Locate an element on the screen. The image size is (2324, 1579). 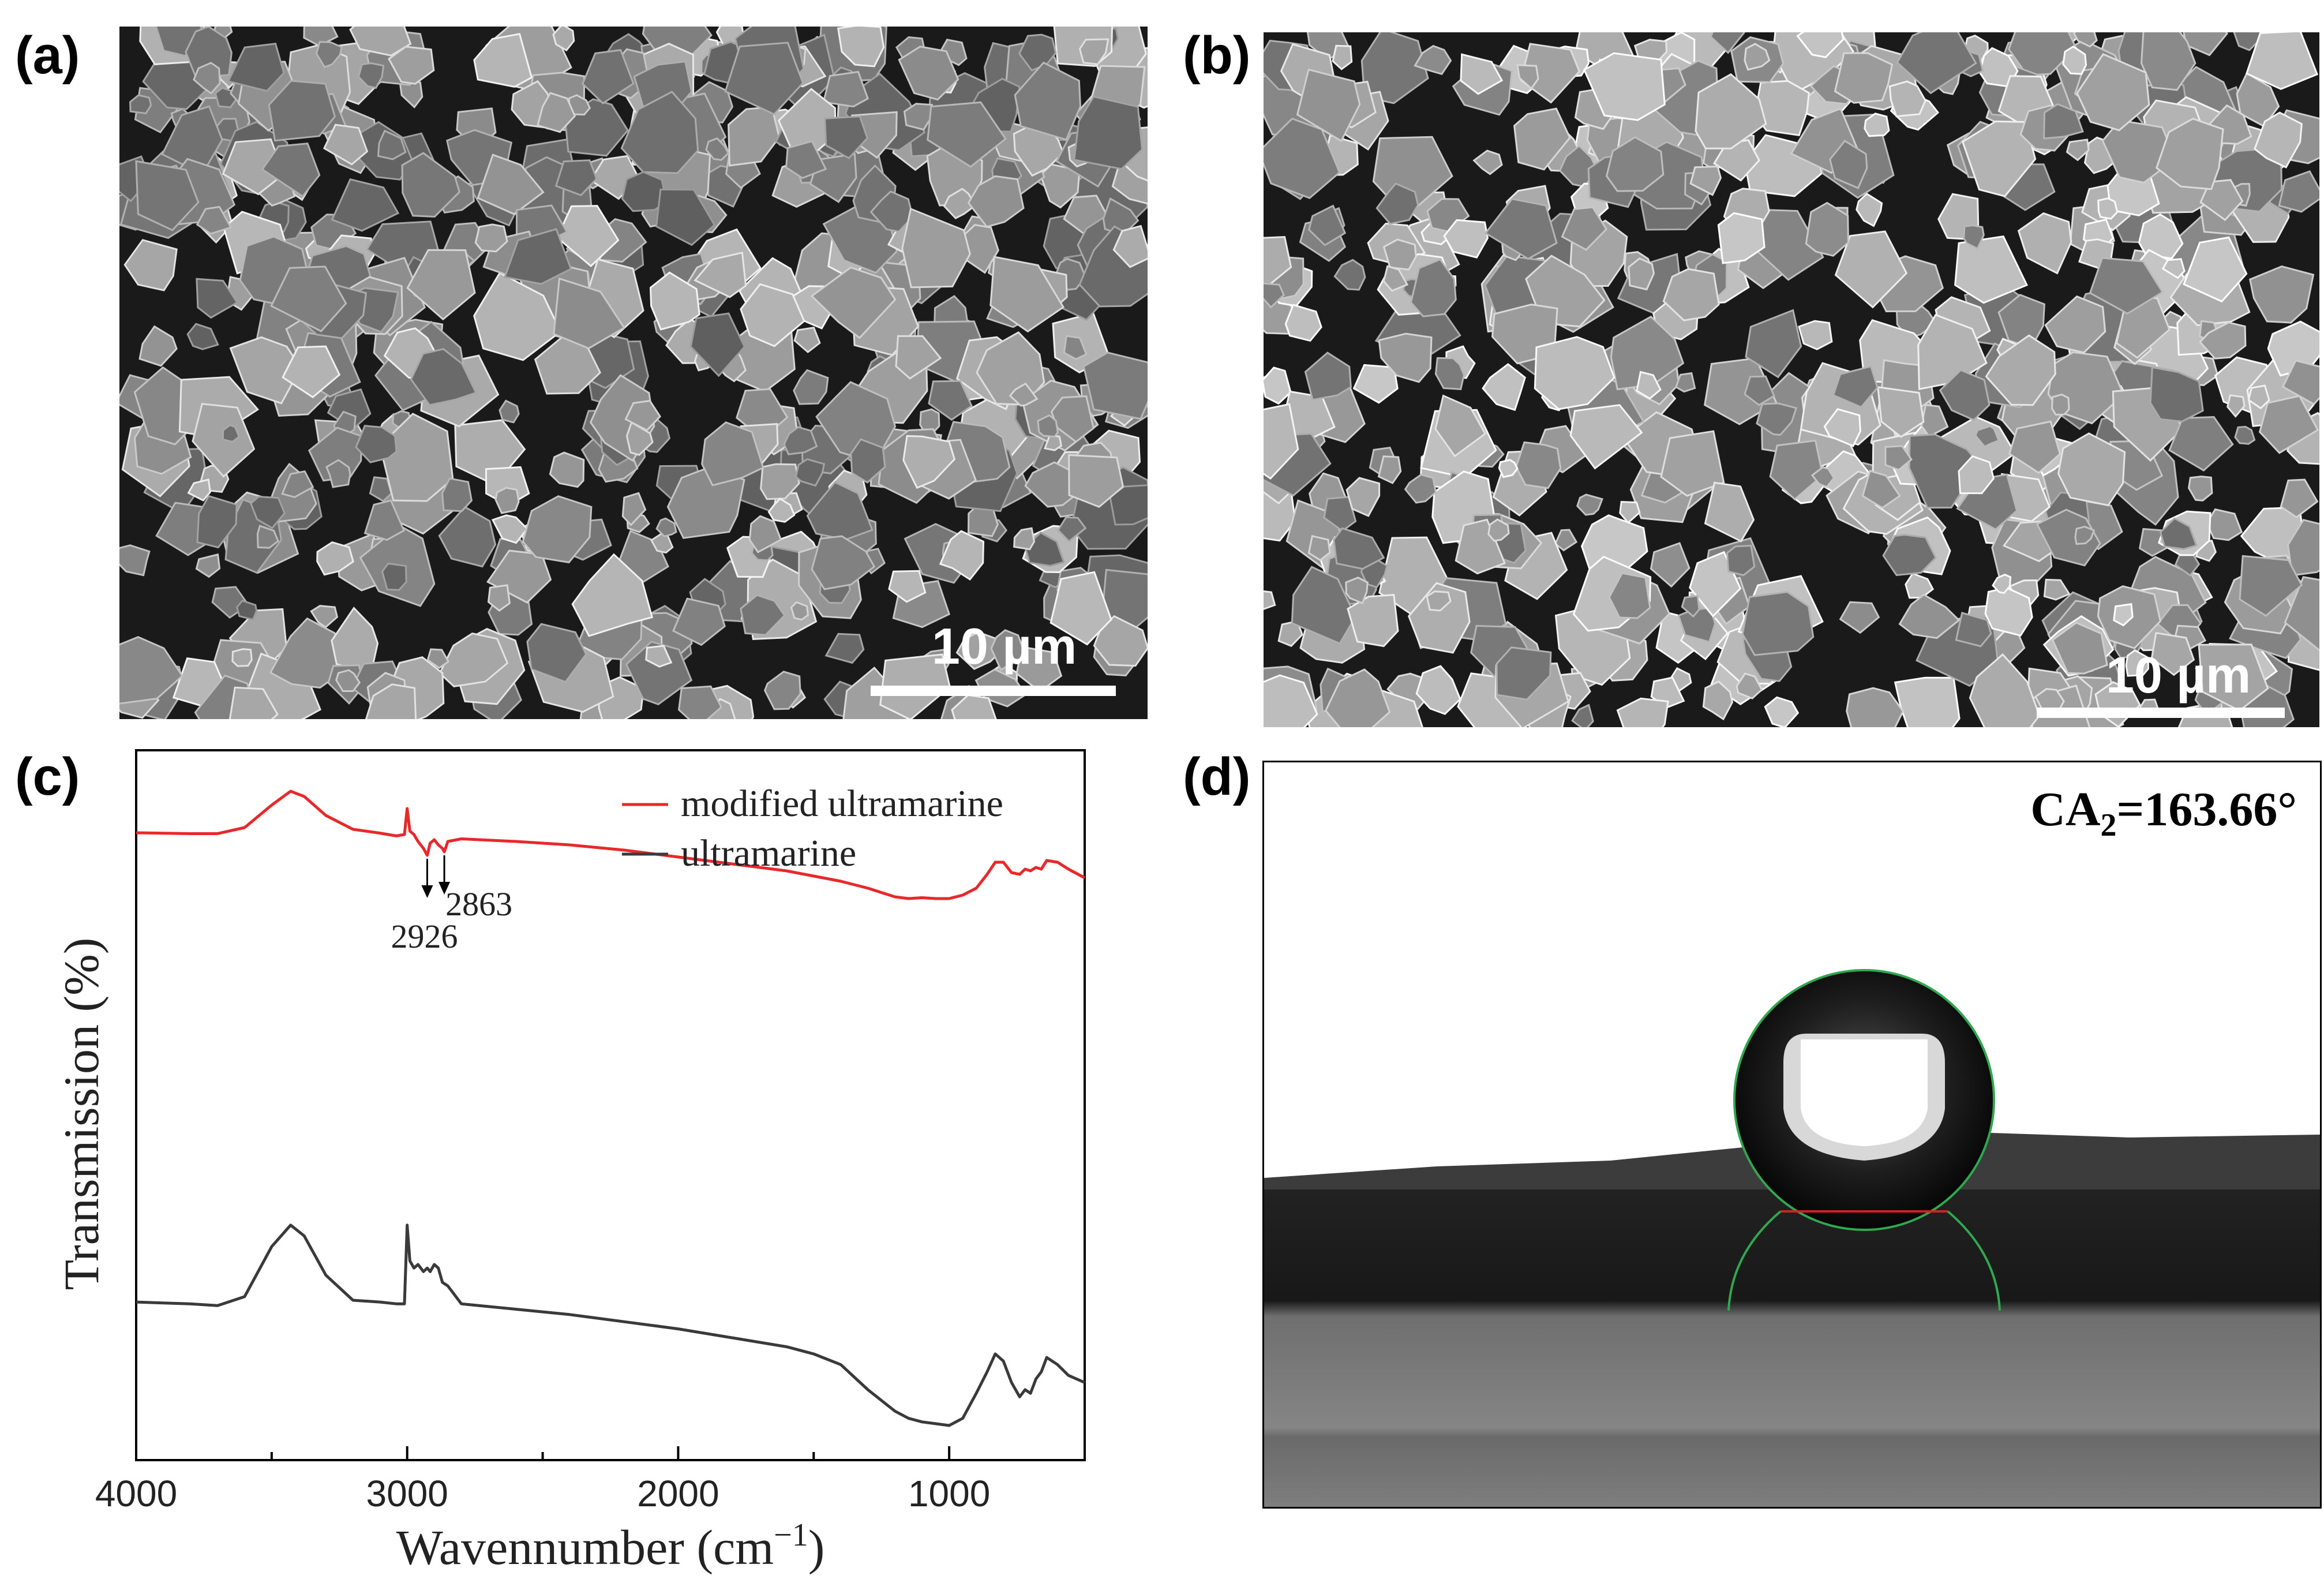
tangent-right is located at coordinates (1974, 1260).